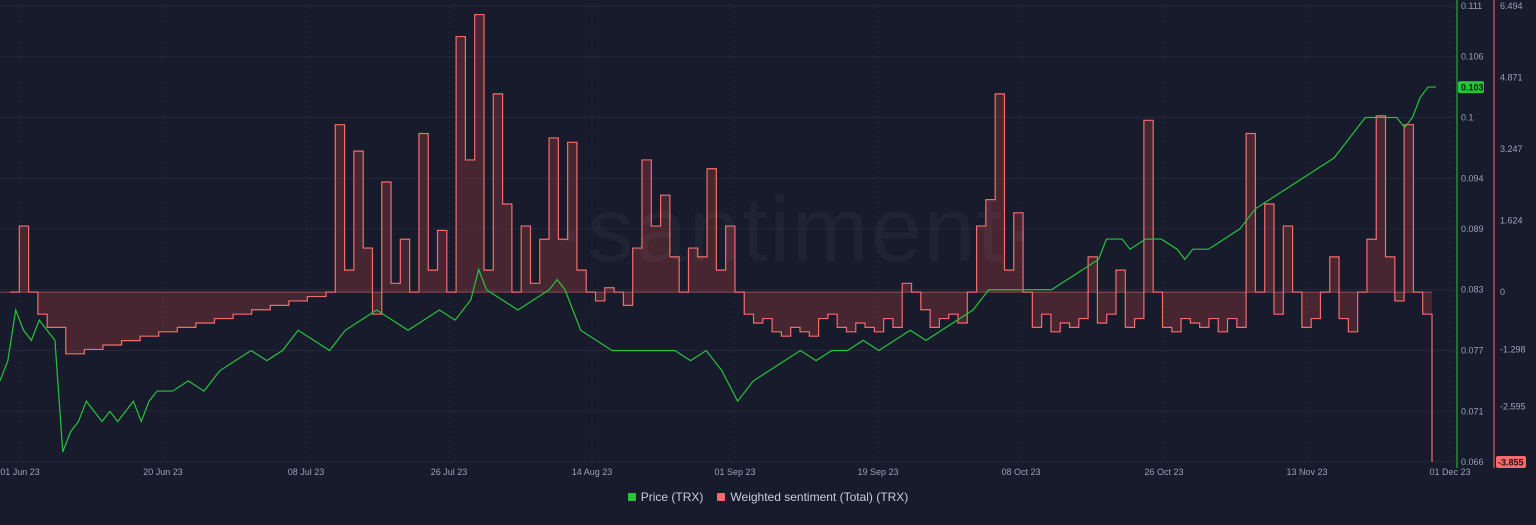 Image resolution: width=1536 pixels, height=525 pixels. I want to click on legend-item-sentiment: Weighted sentiment (Total) (TRX), so click(812, 497).